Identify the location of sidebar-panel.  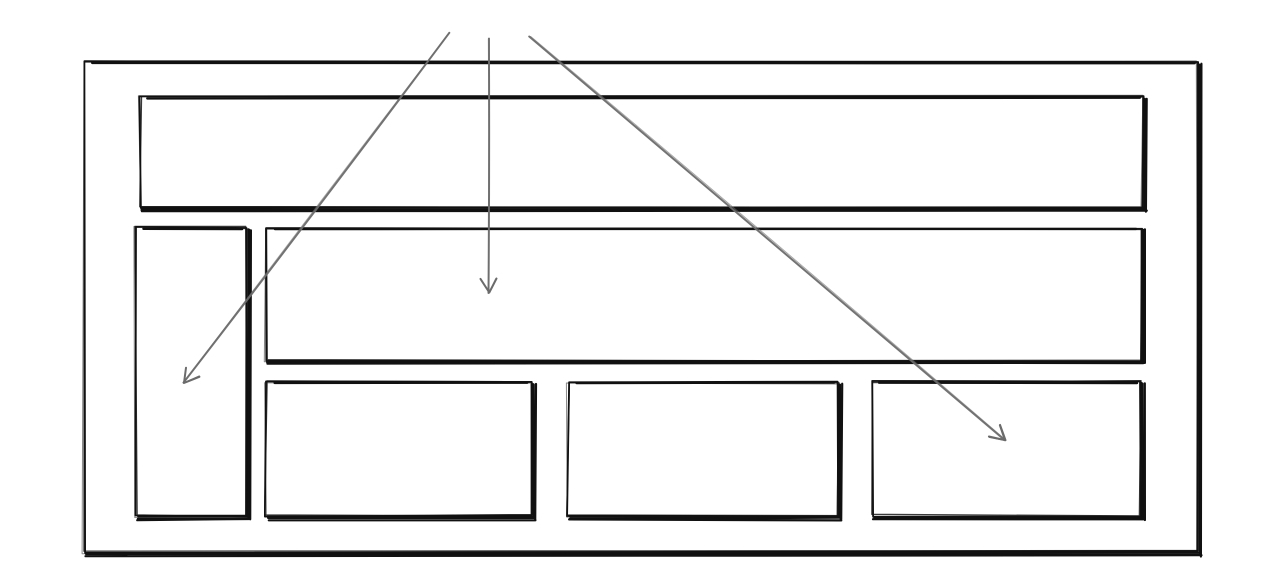
(192, 373).